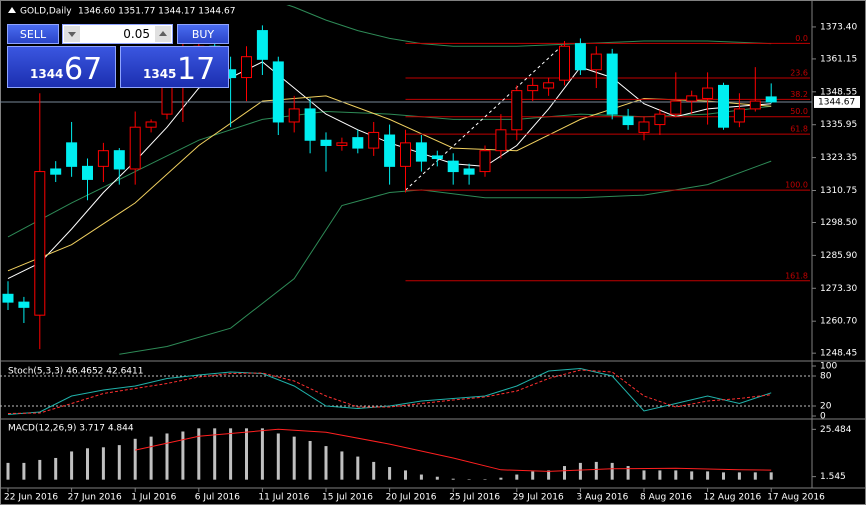 The image size is (866, 505). Describe the element at coordinates (799, 73) in the screenshot. I see `fib-level-label: 23.6` at that location.